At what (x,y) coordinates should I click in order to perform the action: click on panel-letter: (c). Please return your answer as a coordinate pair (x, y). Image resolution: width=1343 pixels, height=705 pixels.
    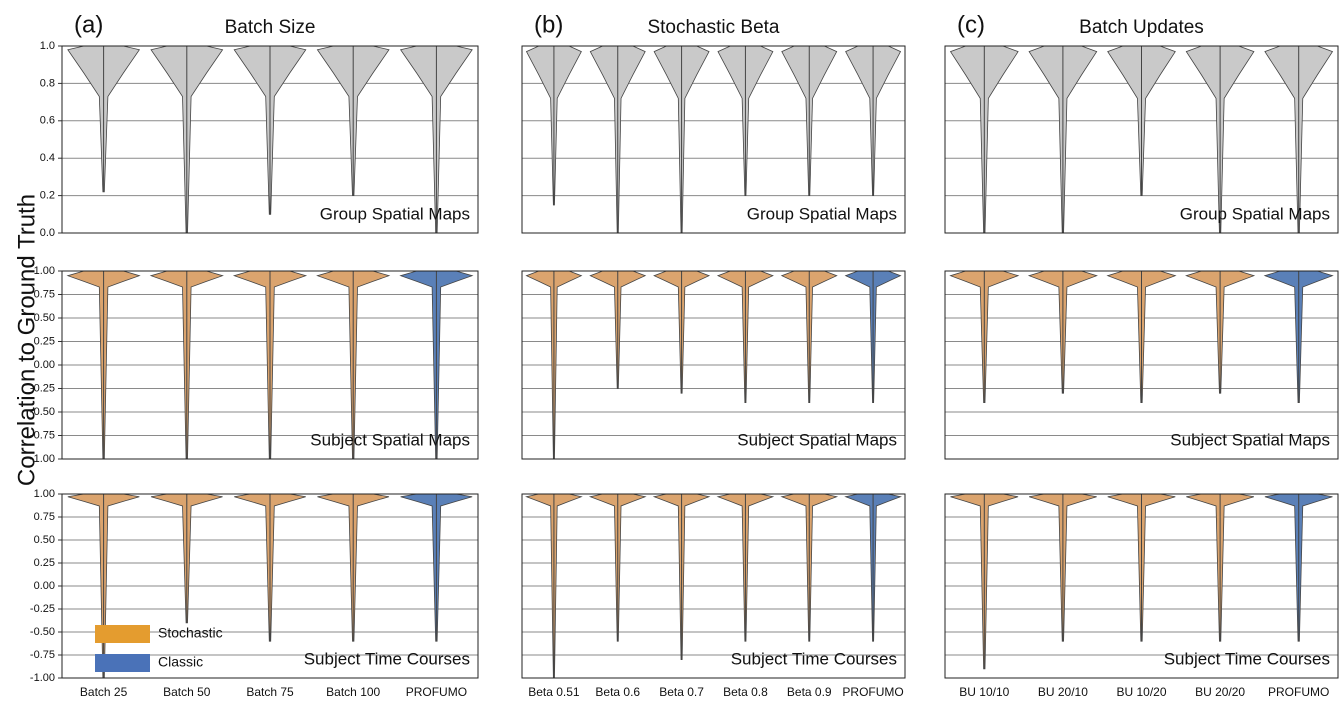
    Looking at the image, I should click on (971, 24).